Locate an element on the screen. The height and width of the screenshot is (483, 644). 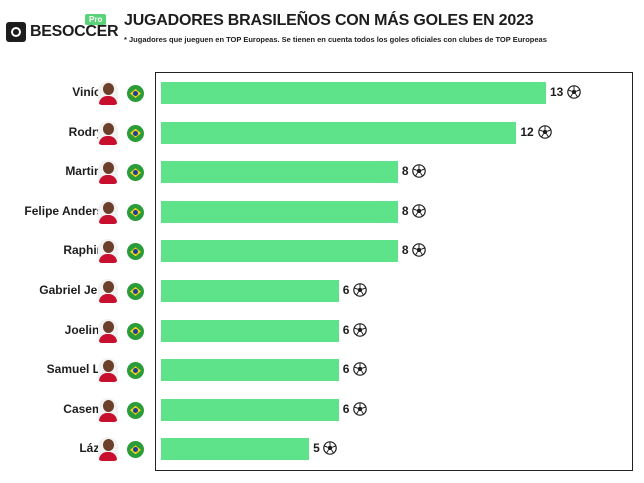
player-name: Felipe Anderson is located at coordinates (71, 210).